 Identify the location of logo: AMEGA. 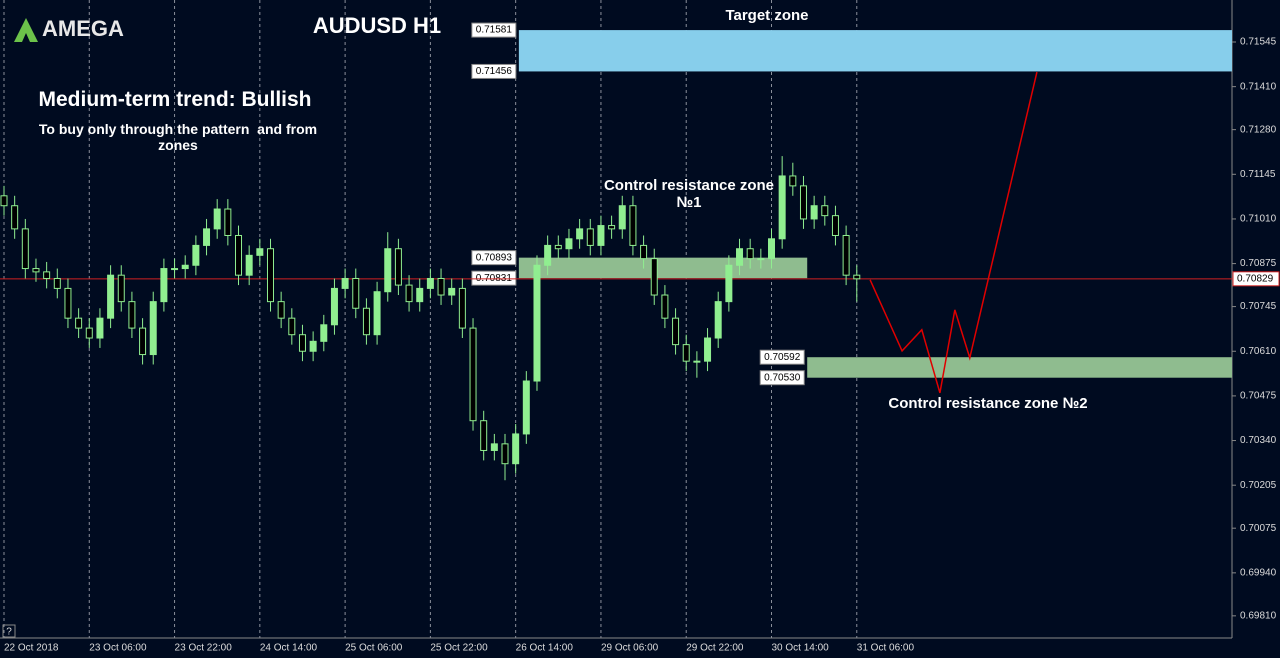
(83, 28).